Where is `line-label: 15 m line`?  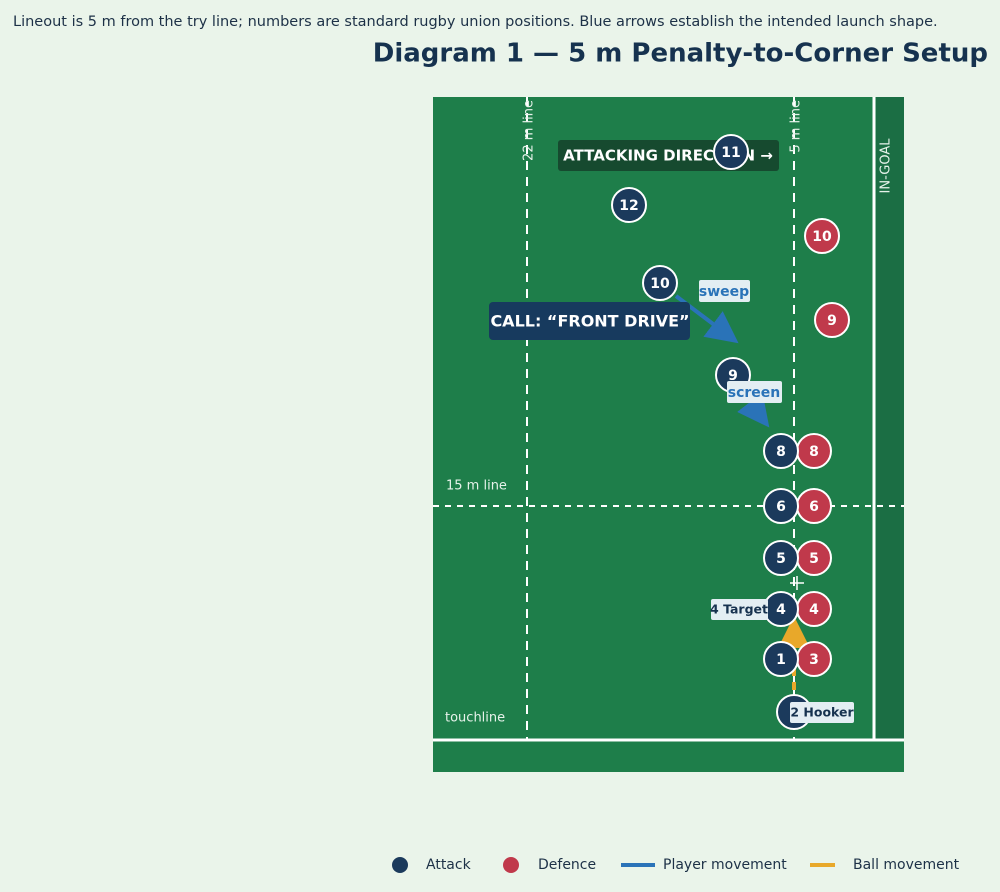
line-label: 15 m line is located at coordinates (476, 486).